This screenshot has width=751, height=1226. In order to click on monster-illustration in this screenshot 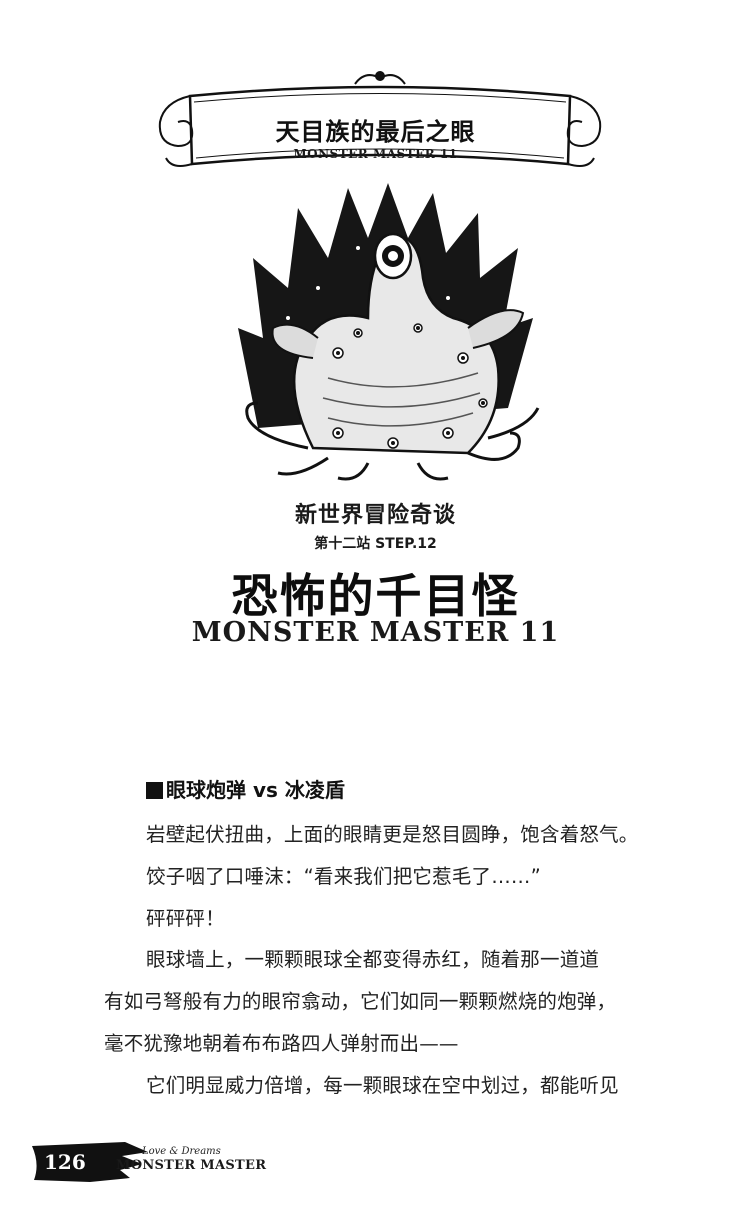, I will do `click(389, 332)`.